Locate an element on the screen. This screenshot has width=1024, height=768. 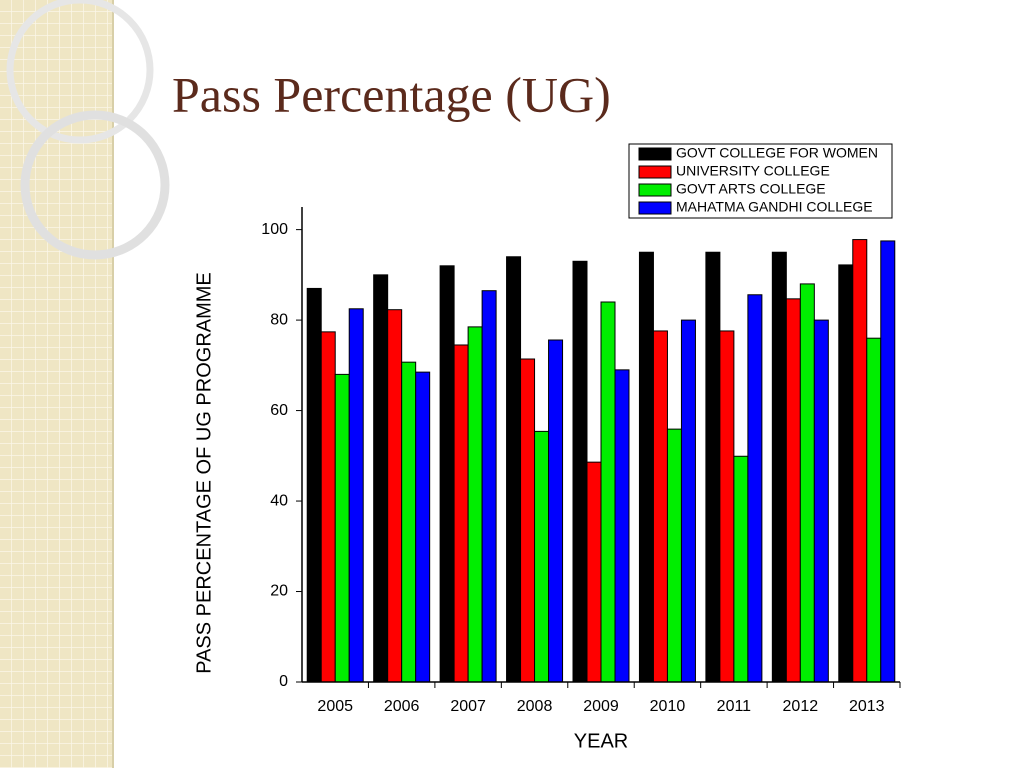
legend-label: GOVT COLLEGE FOR WOMEN is located at coordinates (777, 153).